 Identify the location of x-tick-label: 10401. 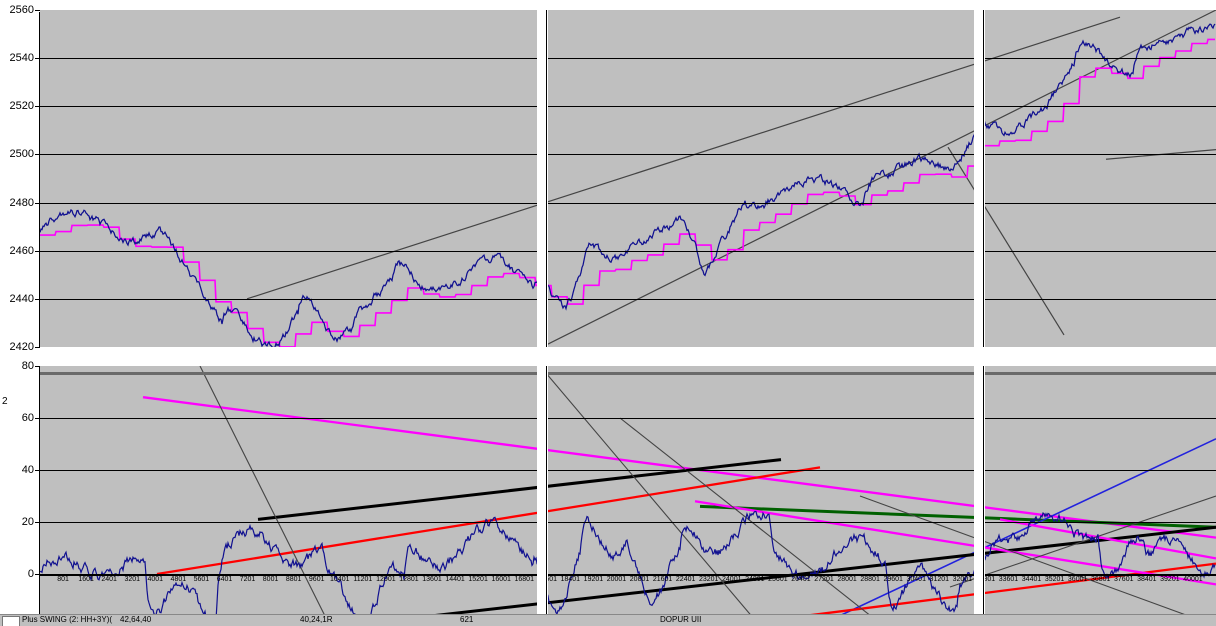
(340, 579).